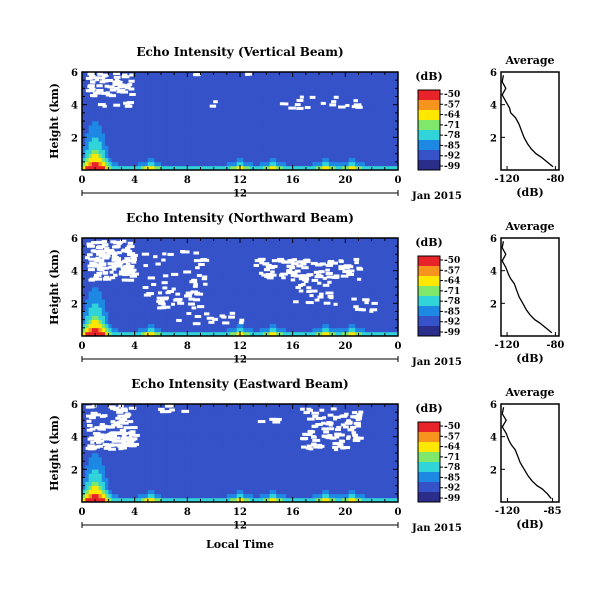  I want to click on profile-x-tick-label: -80, so click(555, 179).